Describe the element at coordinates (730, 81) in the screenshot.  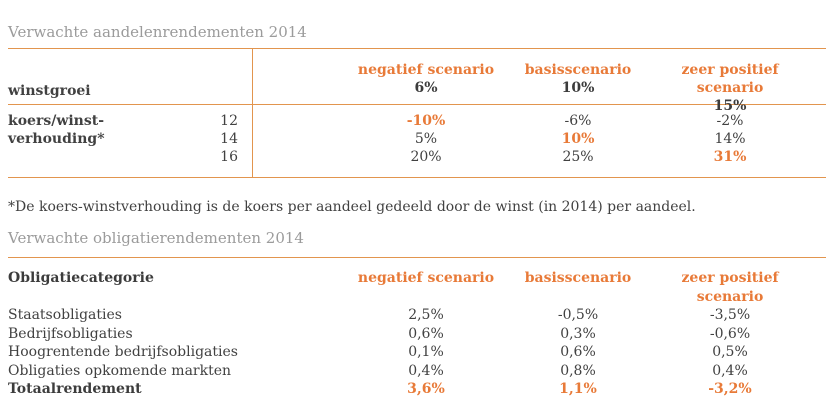
I see `scenario-header-positive: zeer positief scenario 15%` at that location.